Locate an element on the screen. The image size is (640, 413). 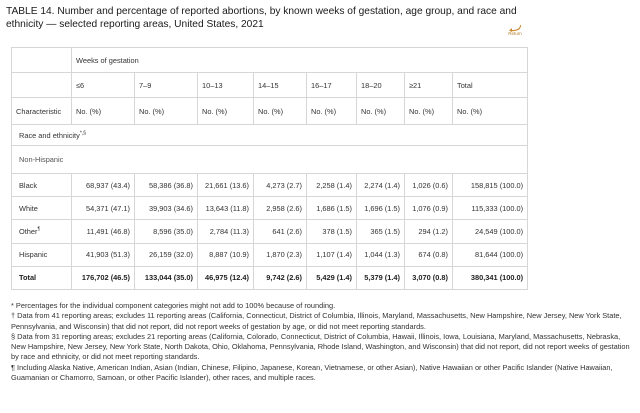
table-cell: 378 (1.5) is located at coordinates (331, 231).